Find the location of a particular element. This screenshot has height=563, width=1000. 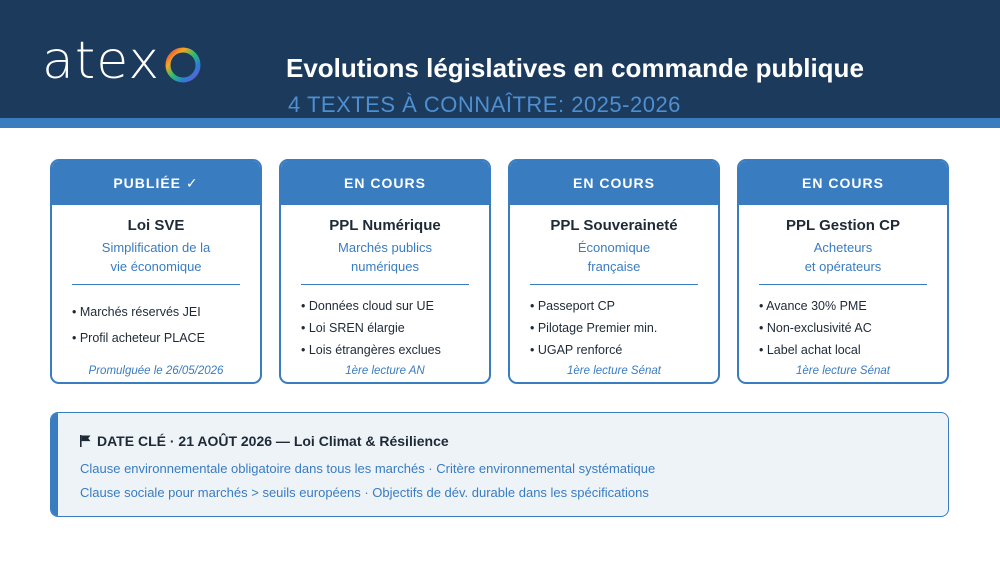

list-item: • UGAP renforcé is located at coordinates (576, 350).